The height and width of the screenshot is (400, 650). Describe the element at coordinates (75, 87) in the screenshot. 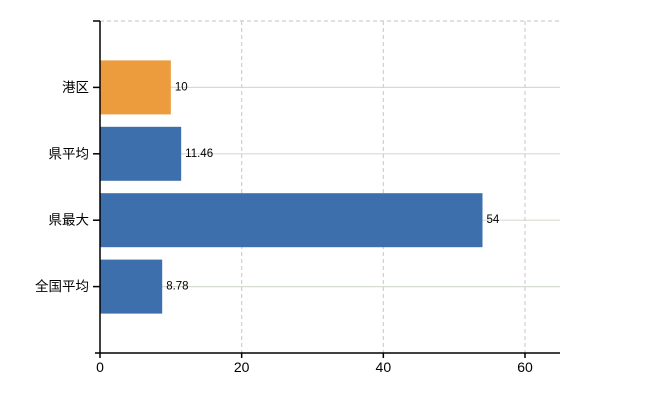

I see `category-label-1: 港区` at that location.